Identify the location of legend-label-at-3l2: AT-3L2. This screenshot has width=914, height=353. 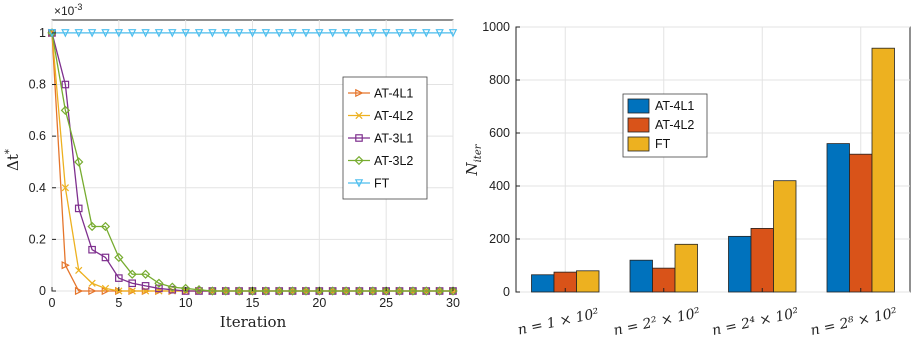
(393, 161).